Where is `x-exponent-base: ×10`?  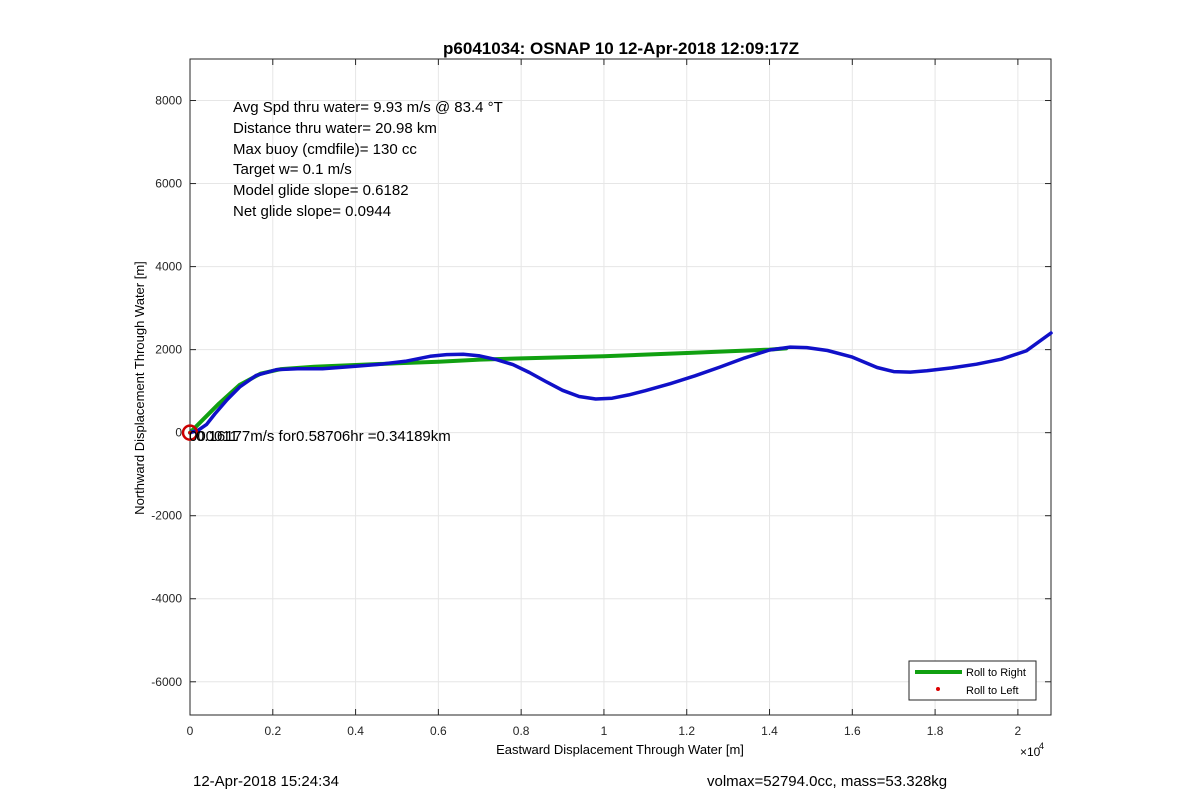 x-exponent-base: ×10 is located at coordinates (1030, 752).